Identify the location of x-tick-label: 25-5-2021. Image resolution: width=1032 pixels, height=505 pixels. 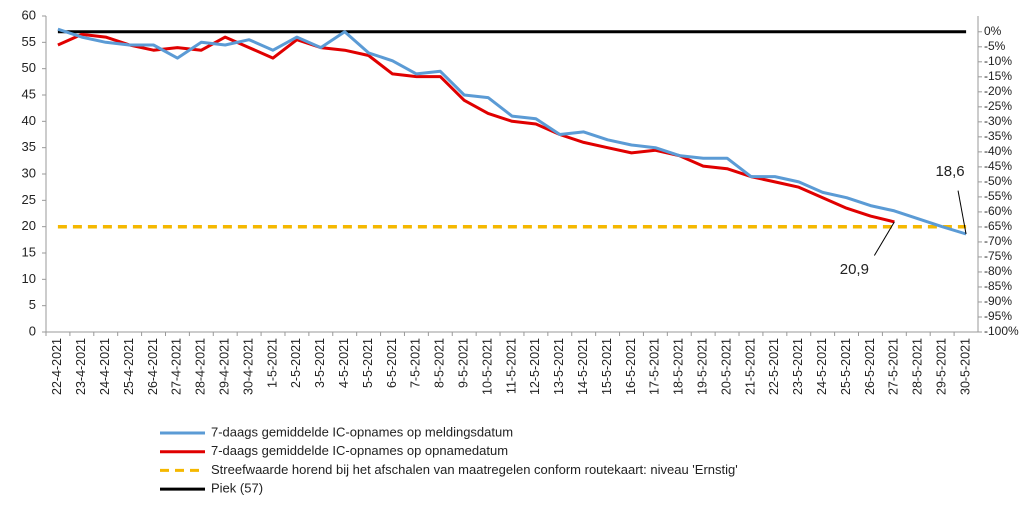
(846, 366).